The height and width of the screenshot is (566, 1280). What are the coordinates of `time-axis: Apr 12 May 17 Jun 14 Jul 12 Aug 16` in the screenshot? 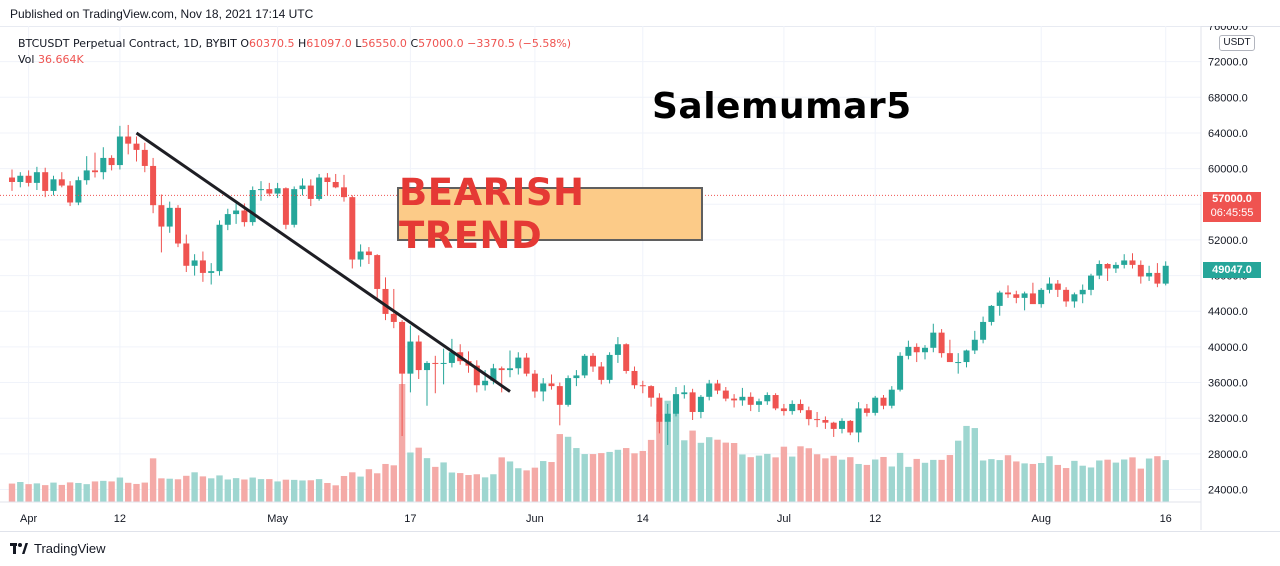 It's located at (596, 519).